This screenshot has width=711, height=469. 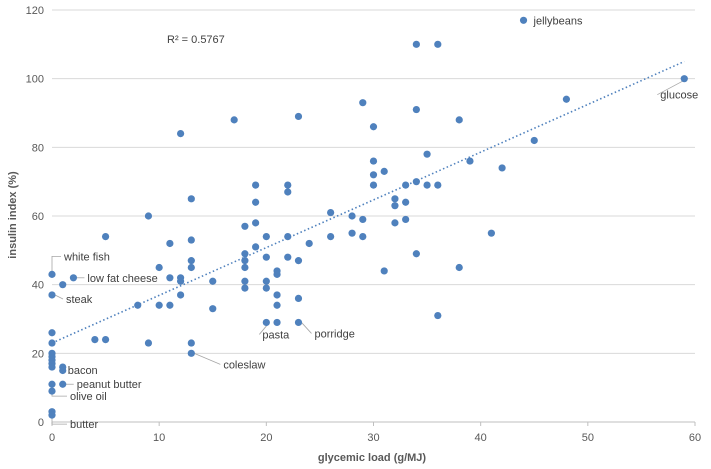 I want to click on annotation-label: olive oil, so click(x=88, y=397).